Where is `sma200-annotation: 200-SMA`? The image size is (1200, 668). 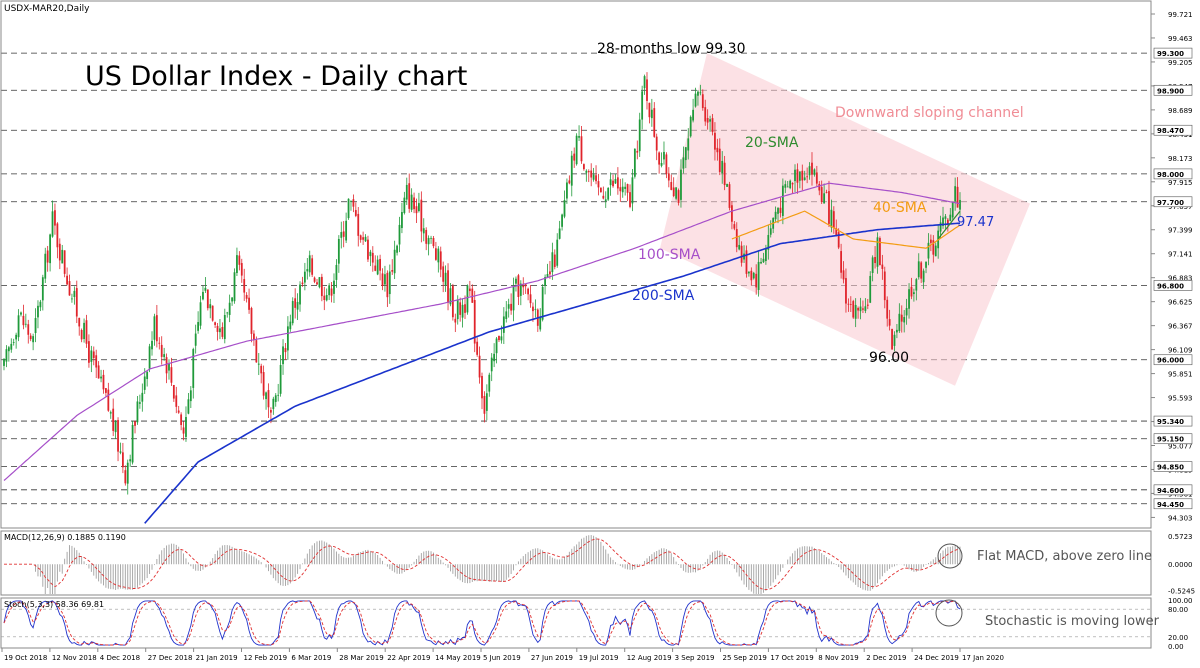
sma200-annotation: 200-SMA is located at coordinates (663, 296).